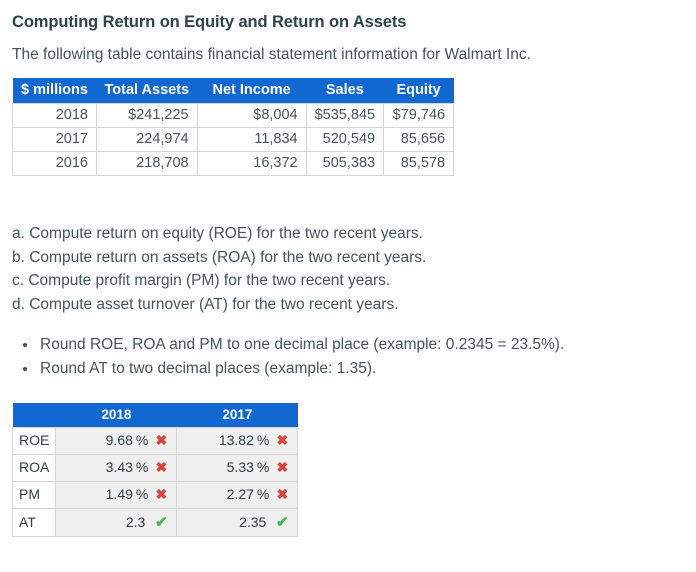 The image size is (696, 572). I want to click on table-row: 2017 224,974 11,834 520,549 85,656, so click(233, 140).